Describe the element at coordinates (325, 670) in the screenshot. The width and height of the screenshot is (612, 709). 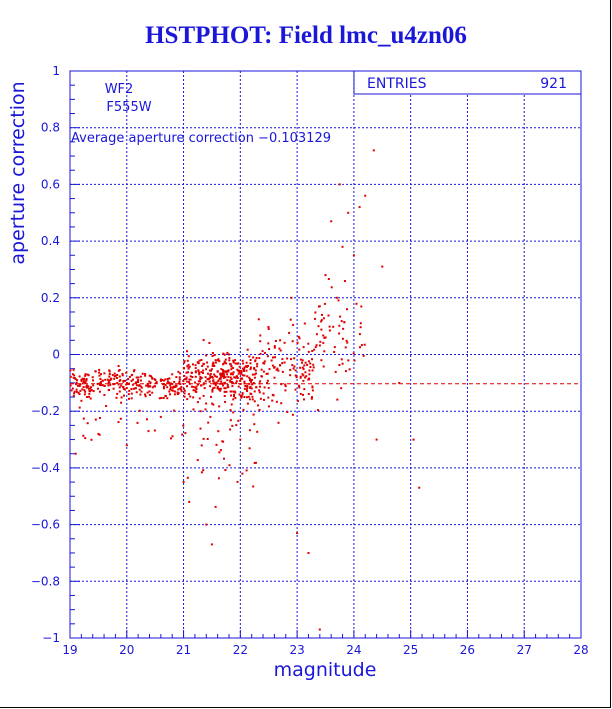
I see `x-axis-label: magnitude` at that location.